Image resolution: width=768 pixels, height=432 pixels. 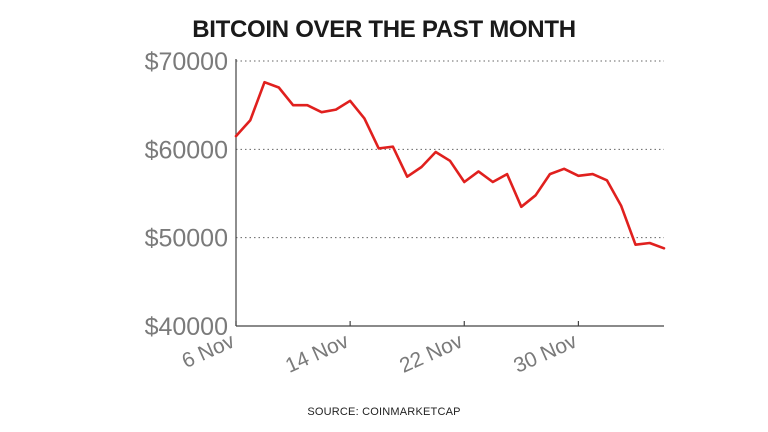 What do you see at coordinates (384, 412) in the screenshot?
I see `chart-source: SOURCE: COINMARKETCAP` at bounding box center [384, 412].